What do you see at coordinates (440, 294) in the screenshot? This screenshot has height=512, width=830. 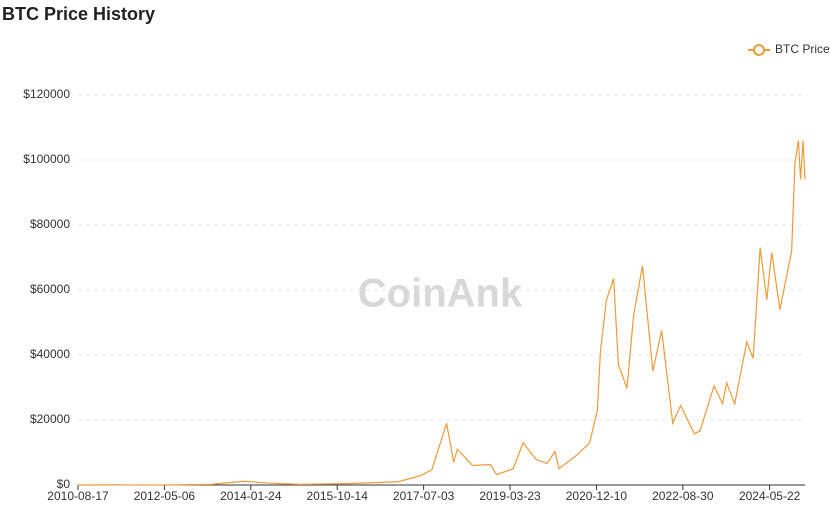 I see `watermark: CoinAnk` at bounding box center [440, 294].